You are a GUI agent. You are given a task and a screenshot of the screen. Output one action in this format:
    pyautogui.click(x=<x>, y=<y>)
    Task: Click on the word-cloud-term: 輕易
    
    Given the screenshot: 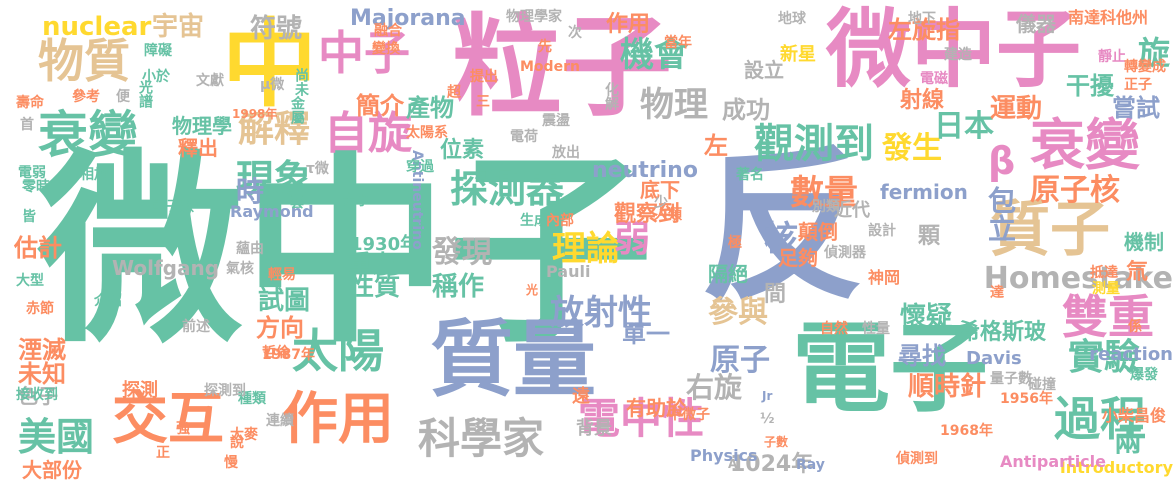 What is the action you would take?
    pyautogui.click(x=282, y=275)
    